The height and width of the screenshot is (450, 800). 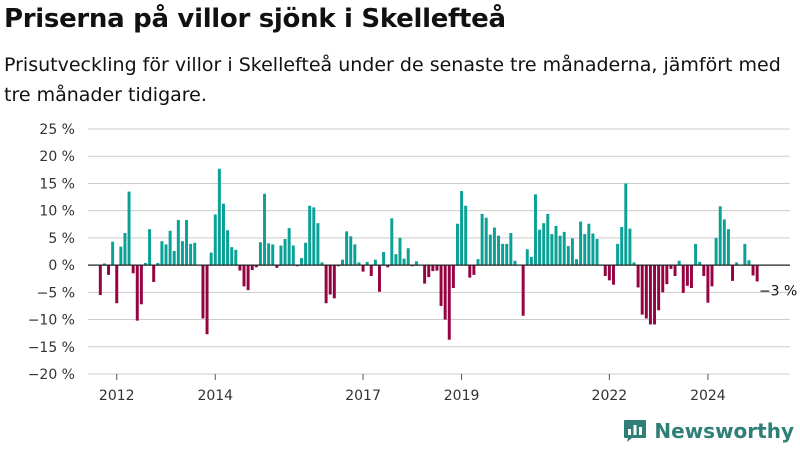 What do you see at coordinates (635, 431) in the screenshot?
I see `newsworthy-logo-icon` at bounding box center [635, 431].